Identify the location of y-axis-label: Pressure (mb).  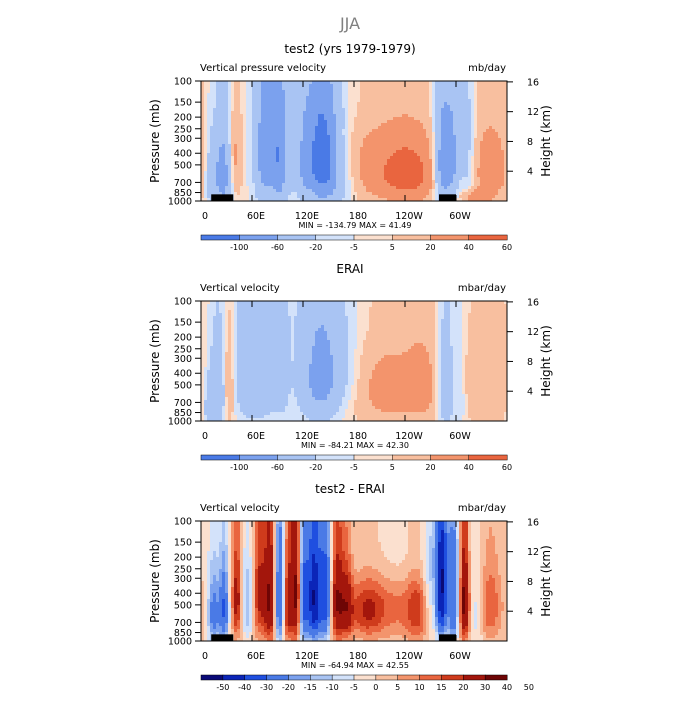
(155, 141).